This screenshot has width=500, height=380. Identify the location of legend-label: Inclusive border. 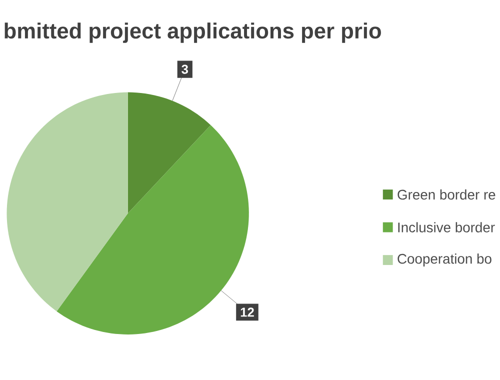
(446, 227).